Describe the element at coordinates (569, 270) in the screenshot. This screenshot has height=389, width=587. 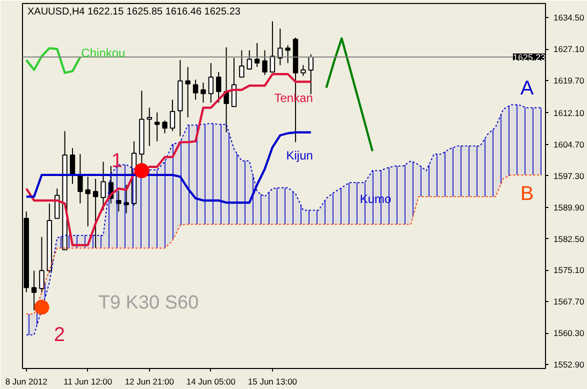
I see `y-tick-label: 1575.10` at that location.